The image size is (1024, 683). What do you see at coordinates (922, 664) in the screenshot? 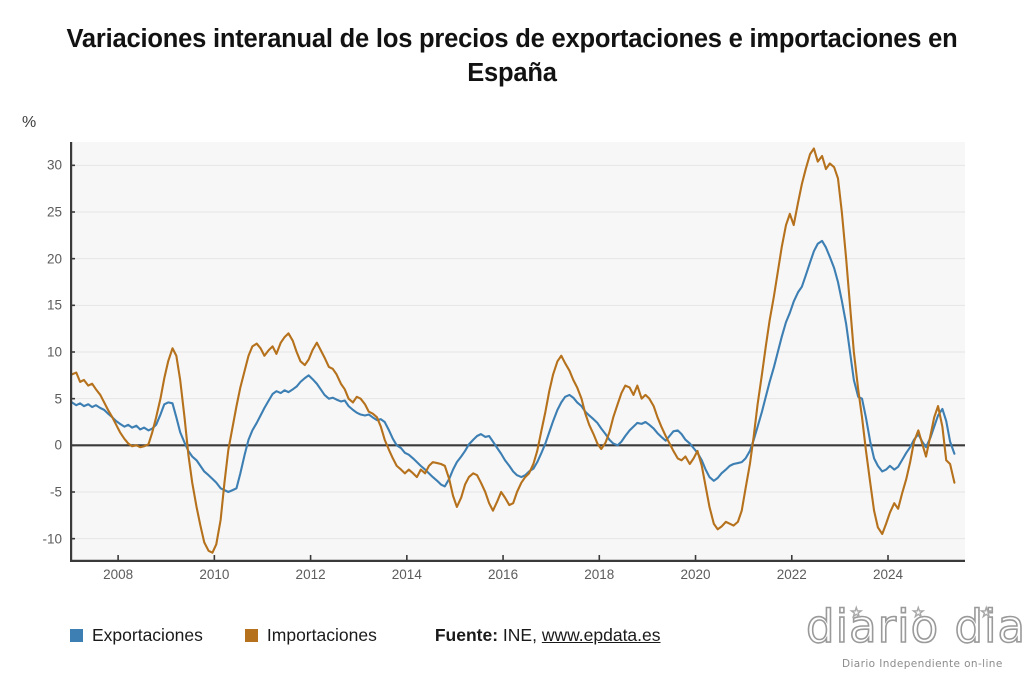
I see `watermark-tagline: Diario Independiente on-line` at bounding box center [922, 664].